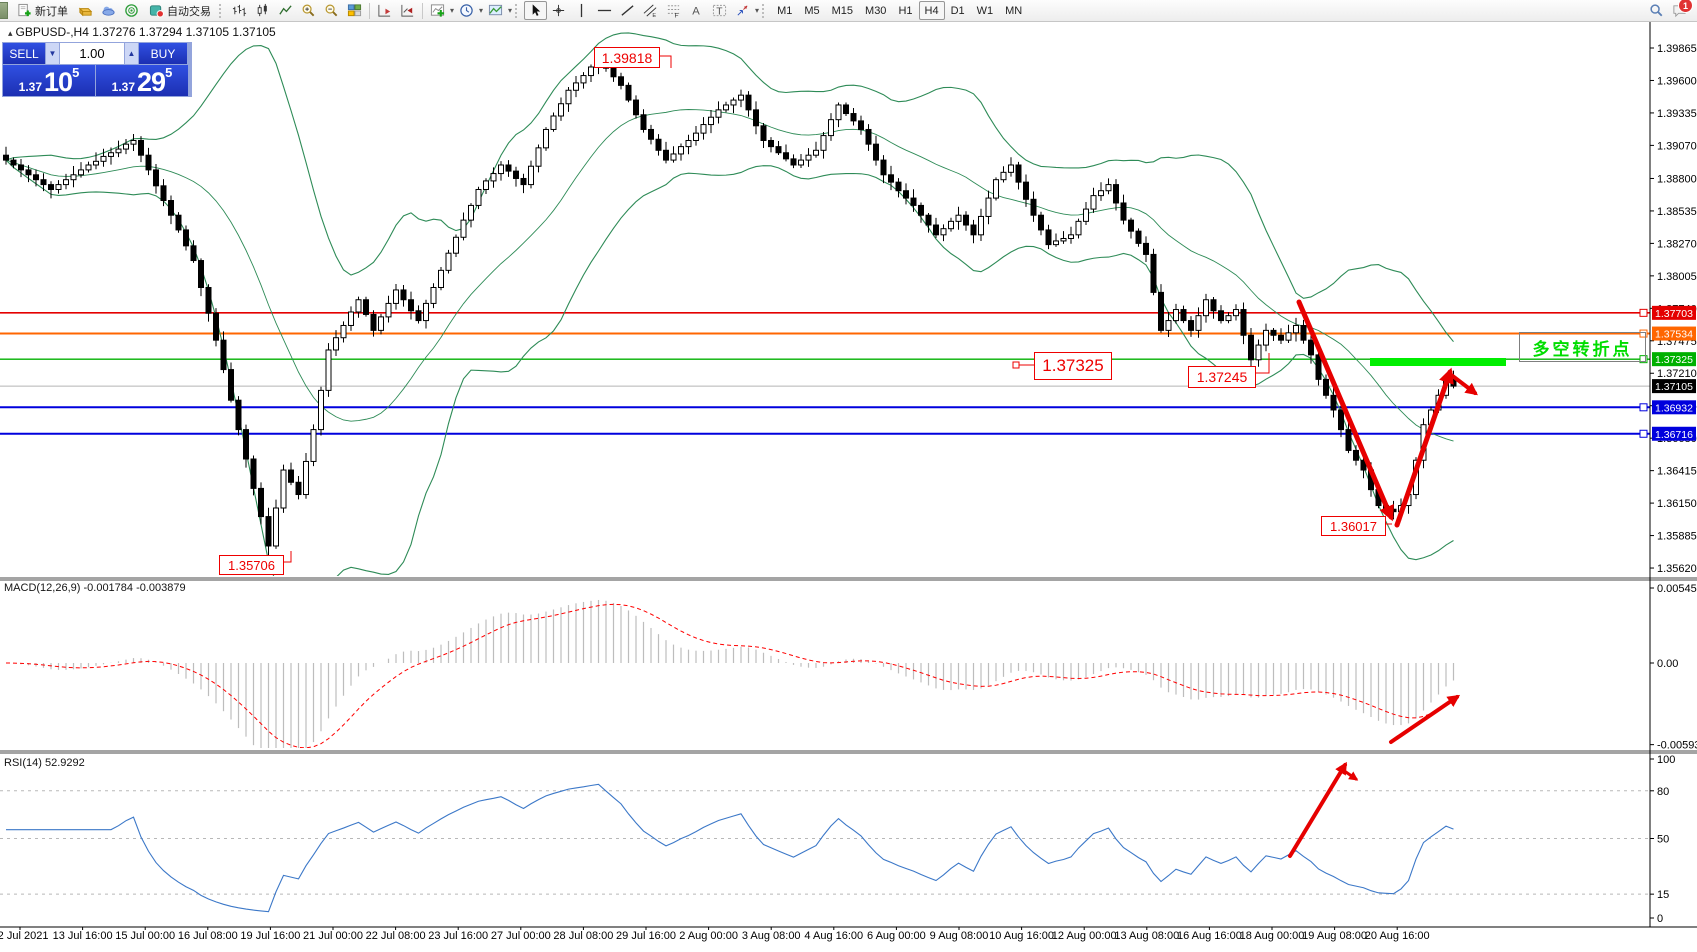 The width and height of the screenshot is (1697, 952). What do you see at coordinates (1677, 472) in the screenshot?
I see `svg-text: 1.36415` at bounding box center [1677, 472].